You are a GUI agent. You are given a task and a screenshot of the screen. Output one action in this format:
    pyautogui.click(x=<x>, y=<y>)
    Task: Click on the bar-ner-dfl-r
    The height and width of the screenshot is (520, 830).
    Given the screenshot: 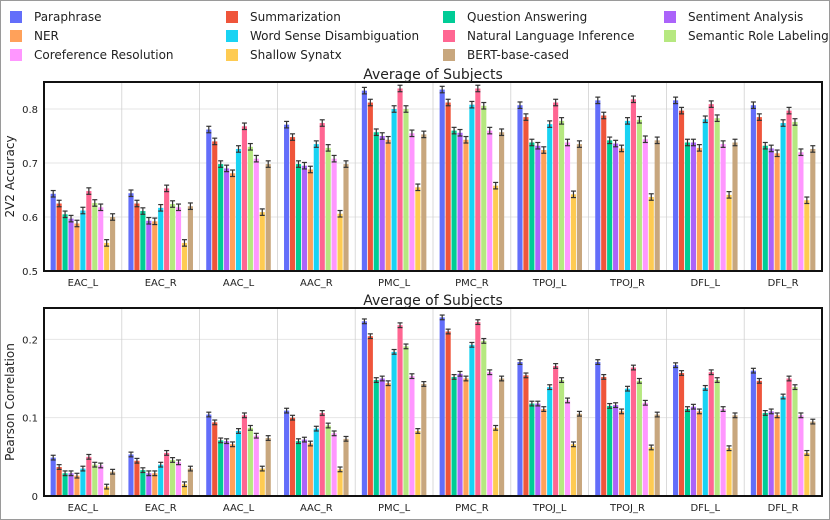 What is the action you would take?
    pyautogui.click(x=777, y=455)
    